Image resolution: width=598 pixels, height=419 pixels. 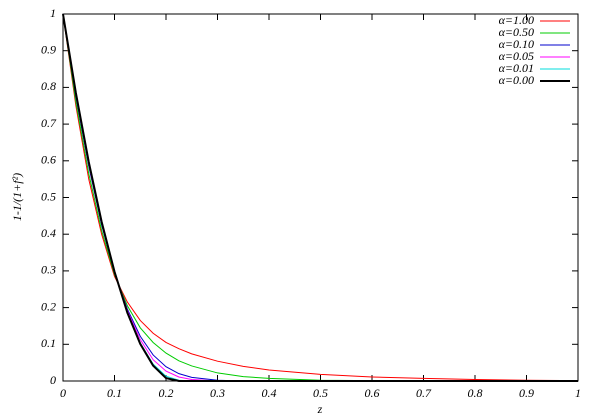 What do you see at coordinates (48, 196) in the screenshot?
I see `y-tick-label: 0.5` at bounding box center [48, 196].